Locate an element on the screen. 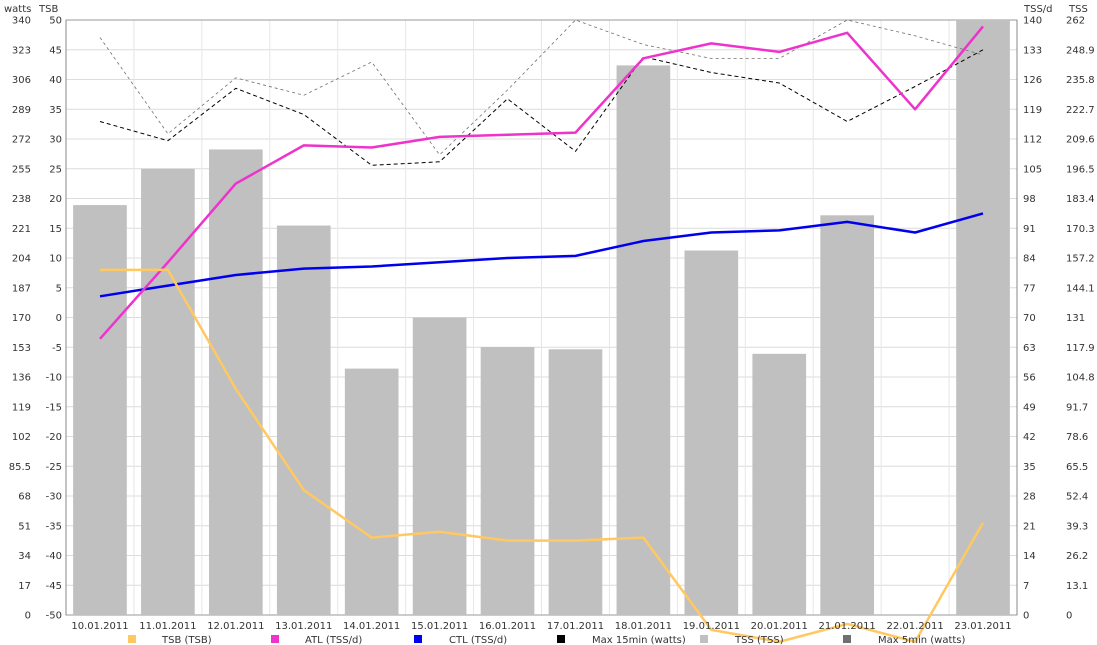 The width and height of the screenshot is (1097, 645). legend-swatch-ctl-tss-d is located at coordinates (418, 639).